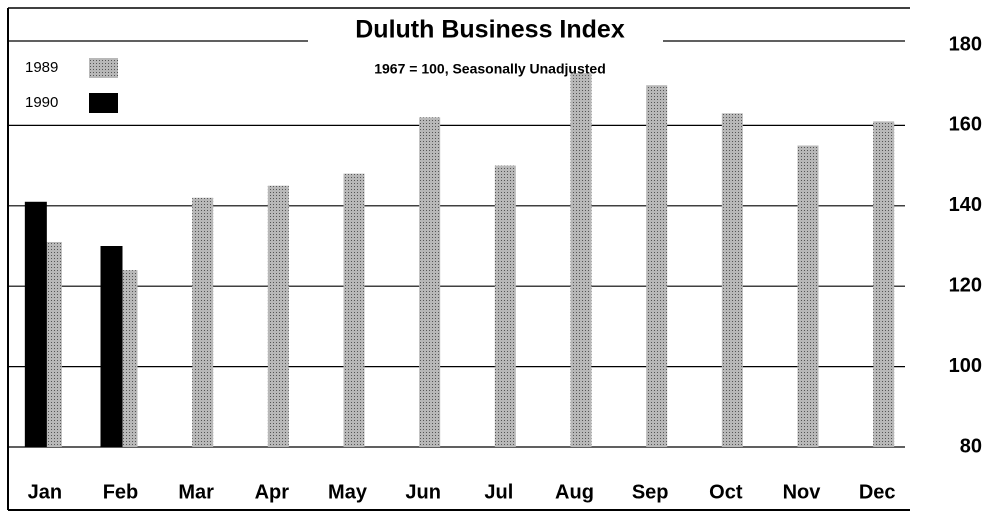  Describe the element at coordinates (574, 492) in the screenshot. I see `x-tick-label: Aug` at that location.